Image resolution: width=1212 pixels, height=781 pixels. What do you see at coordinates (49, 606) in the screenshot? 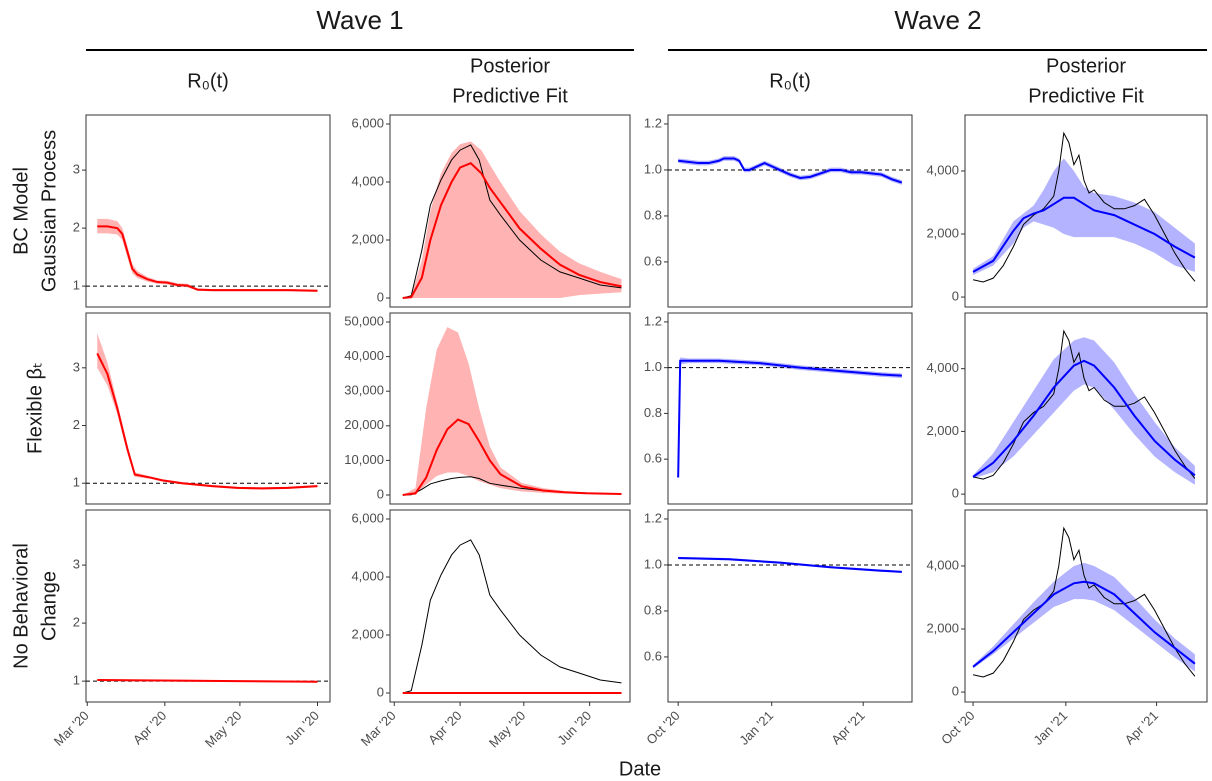
I see `row-title: Change` at bounding box center [49, 606].